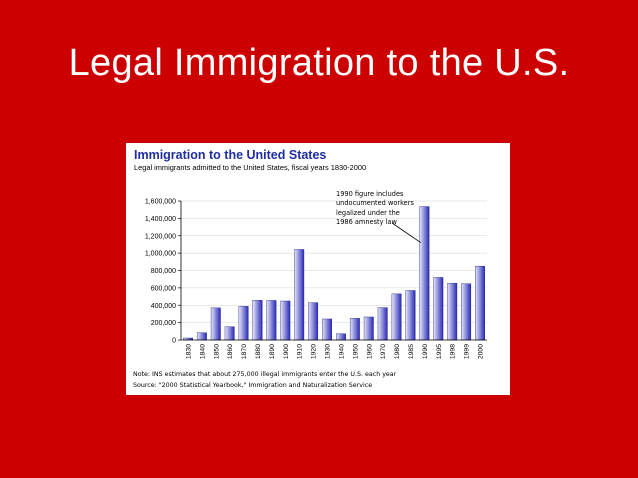 This screenshot has width=638, height=478. Describe the element at coordinates (216, 351) in the screenshot. I see `x-tick-label: 1850` at that location.